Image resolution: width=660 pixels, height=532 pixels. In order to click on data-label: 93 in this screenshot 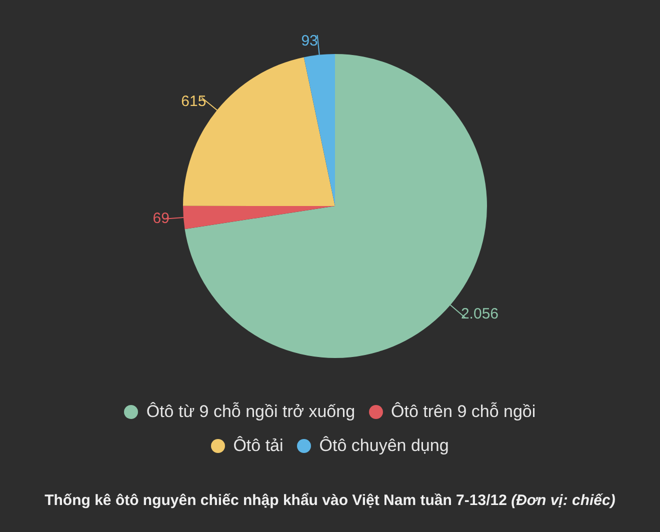, I will do `click(309, 41)`.